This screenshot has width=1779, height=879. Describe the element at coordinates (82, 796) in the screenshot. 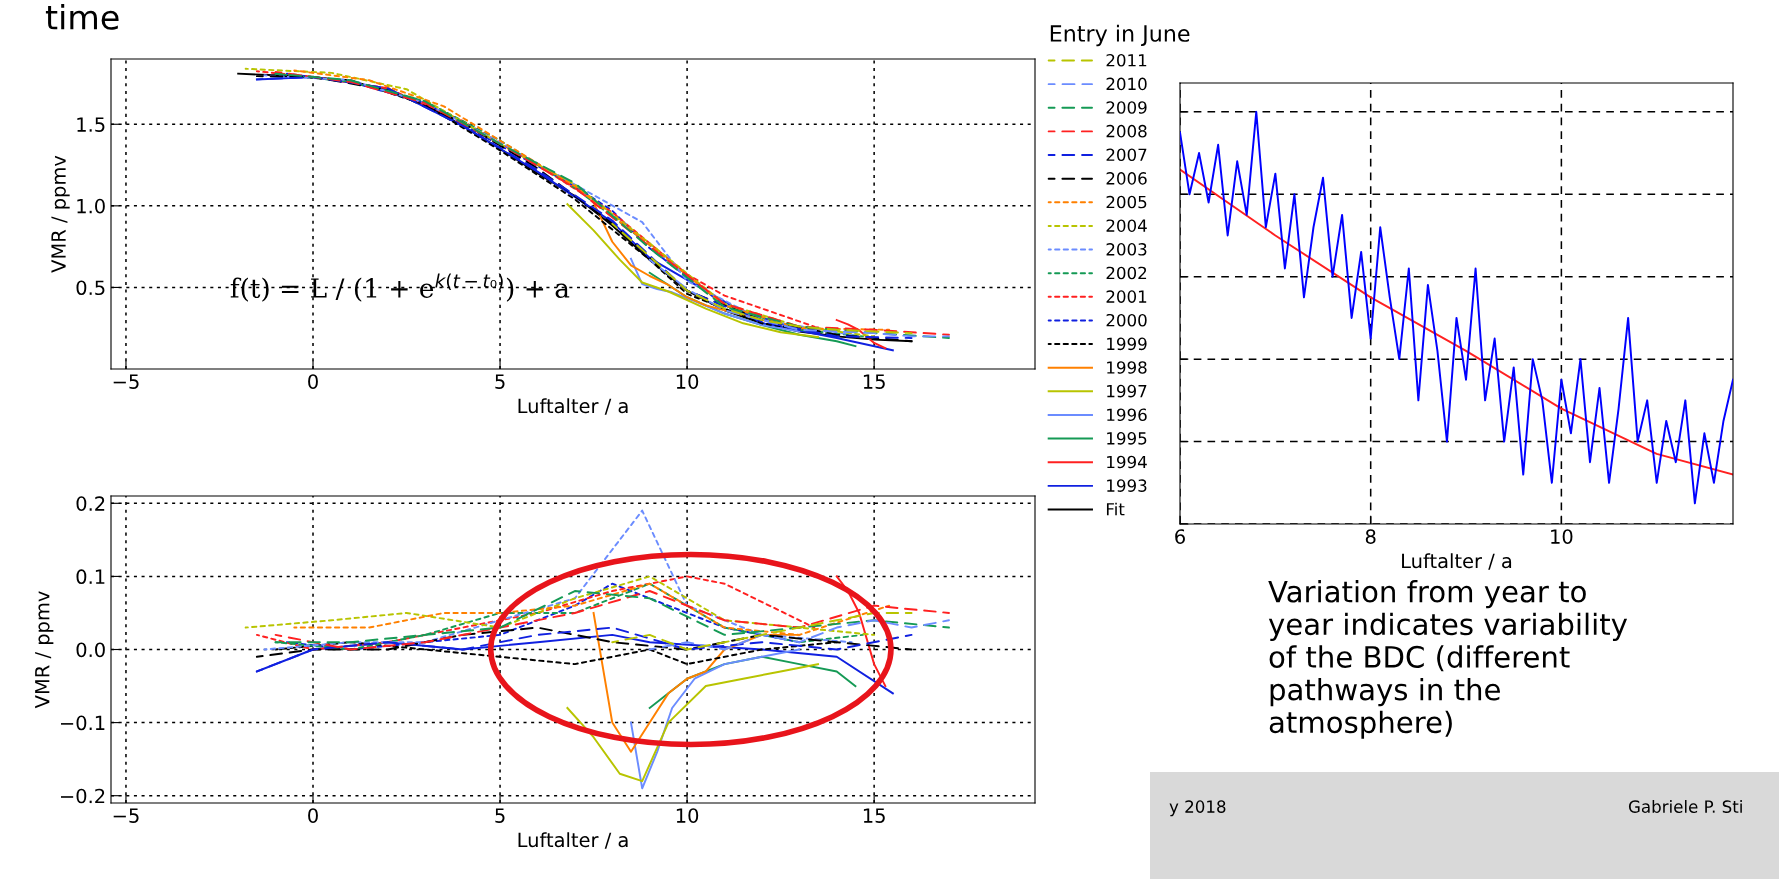

I see `y-tick-label: −0.2` at that location.